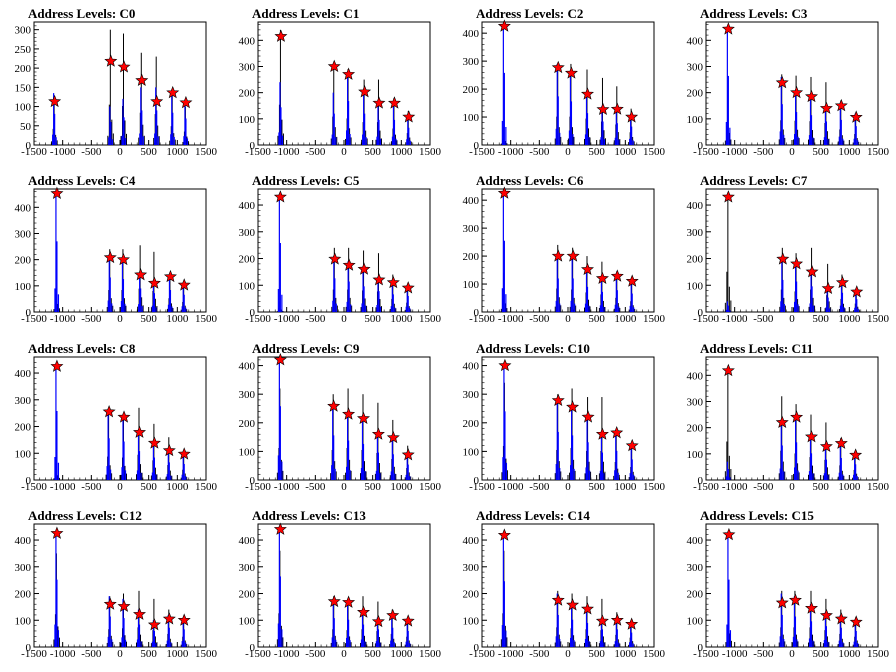 The image size is (896, 672). Describe the element at coordinates (23, 50) in the screenshot. I see `y-tick-label: 250` at that location.